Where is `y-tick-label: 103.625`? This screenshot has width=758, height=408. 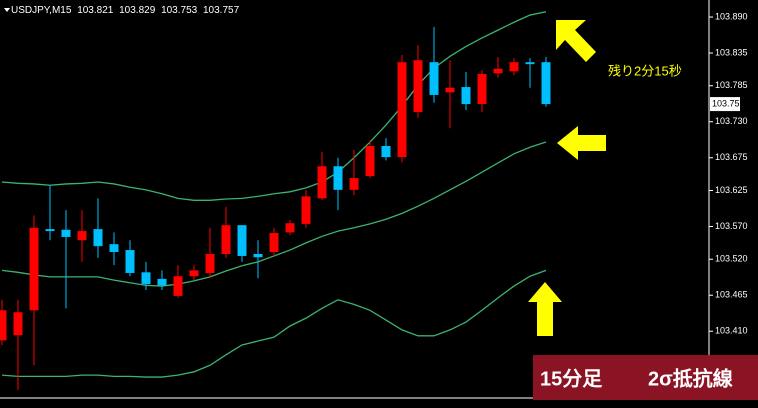
y-tick-label: 103.625 is located at coordinates (731, 190).